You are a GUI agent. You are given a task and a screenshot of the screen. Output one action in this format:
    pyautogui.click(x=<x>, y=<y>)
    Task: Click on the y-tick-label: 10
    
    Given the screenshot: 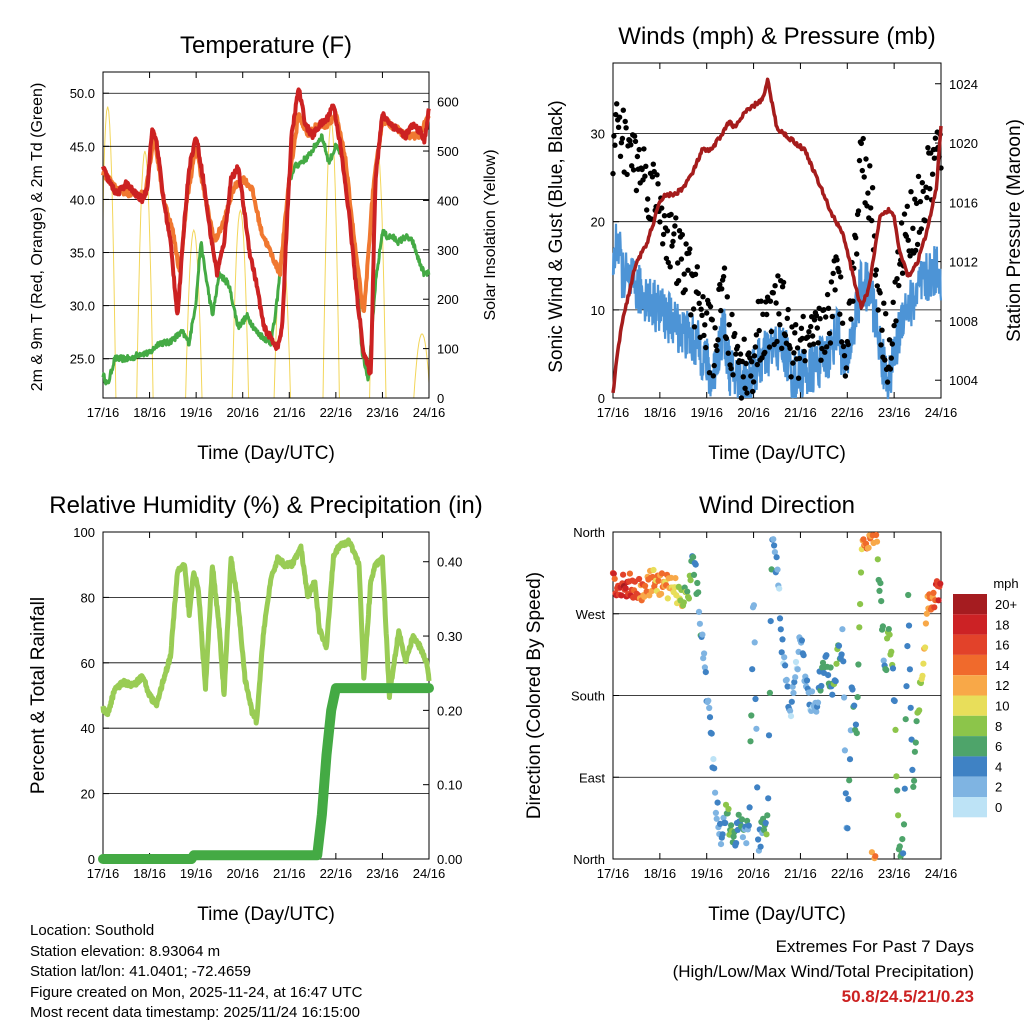 What is the action you would take?
    pyautogui.click(x=598, y=310)
    